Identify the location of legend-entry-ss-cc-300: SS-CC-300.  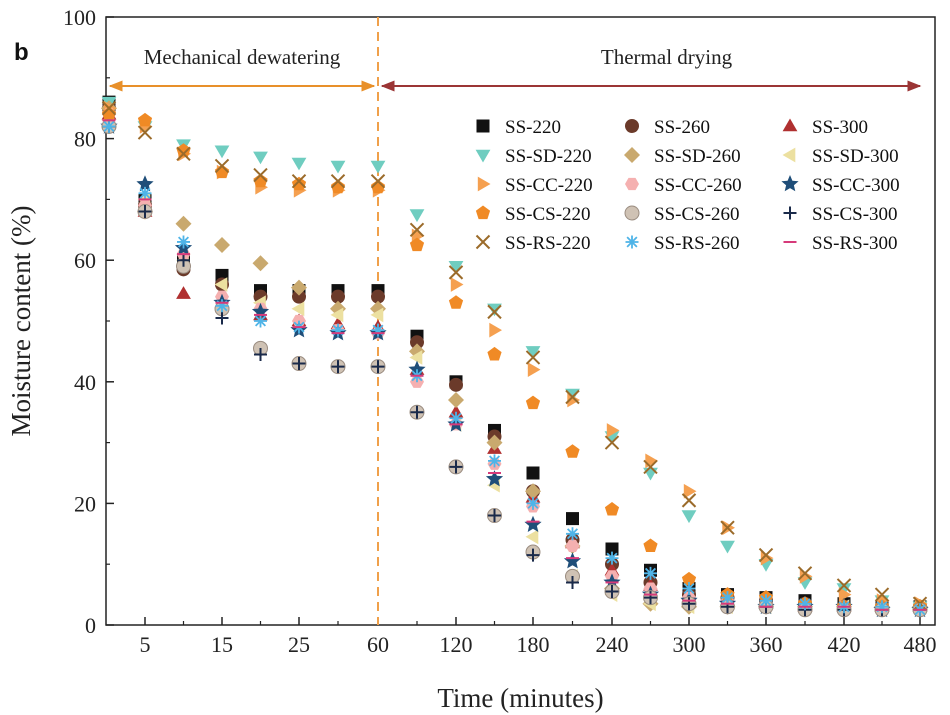
(840, 185).